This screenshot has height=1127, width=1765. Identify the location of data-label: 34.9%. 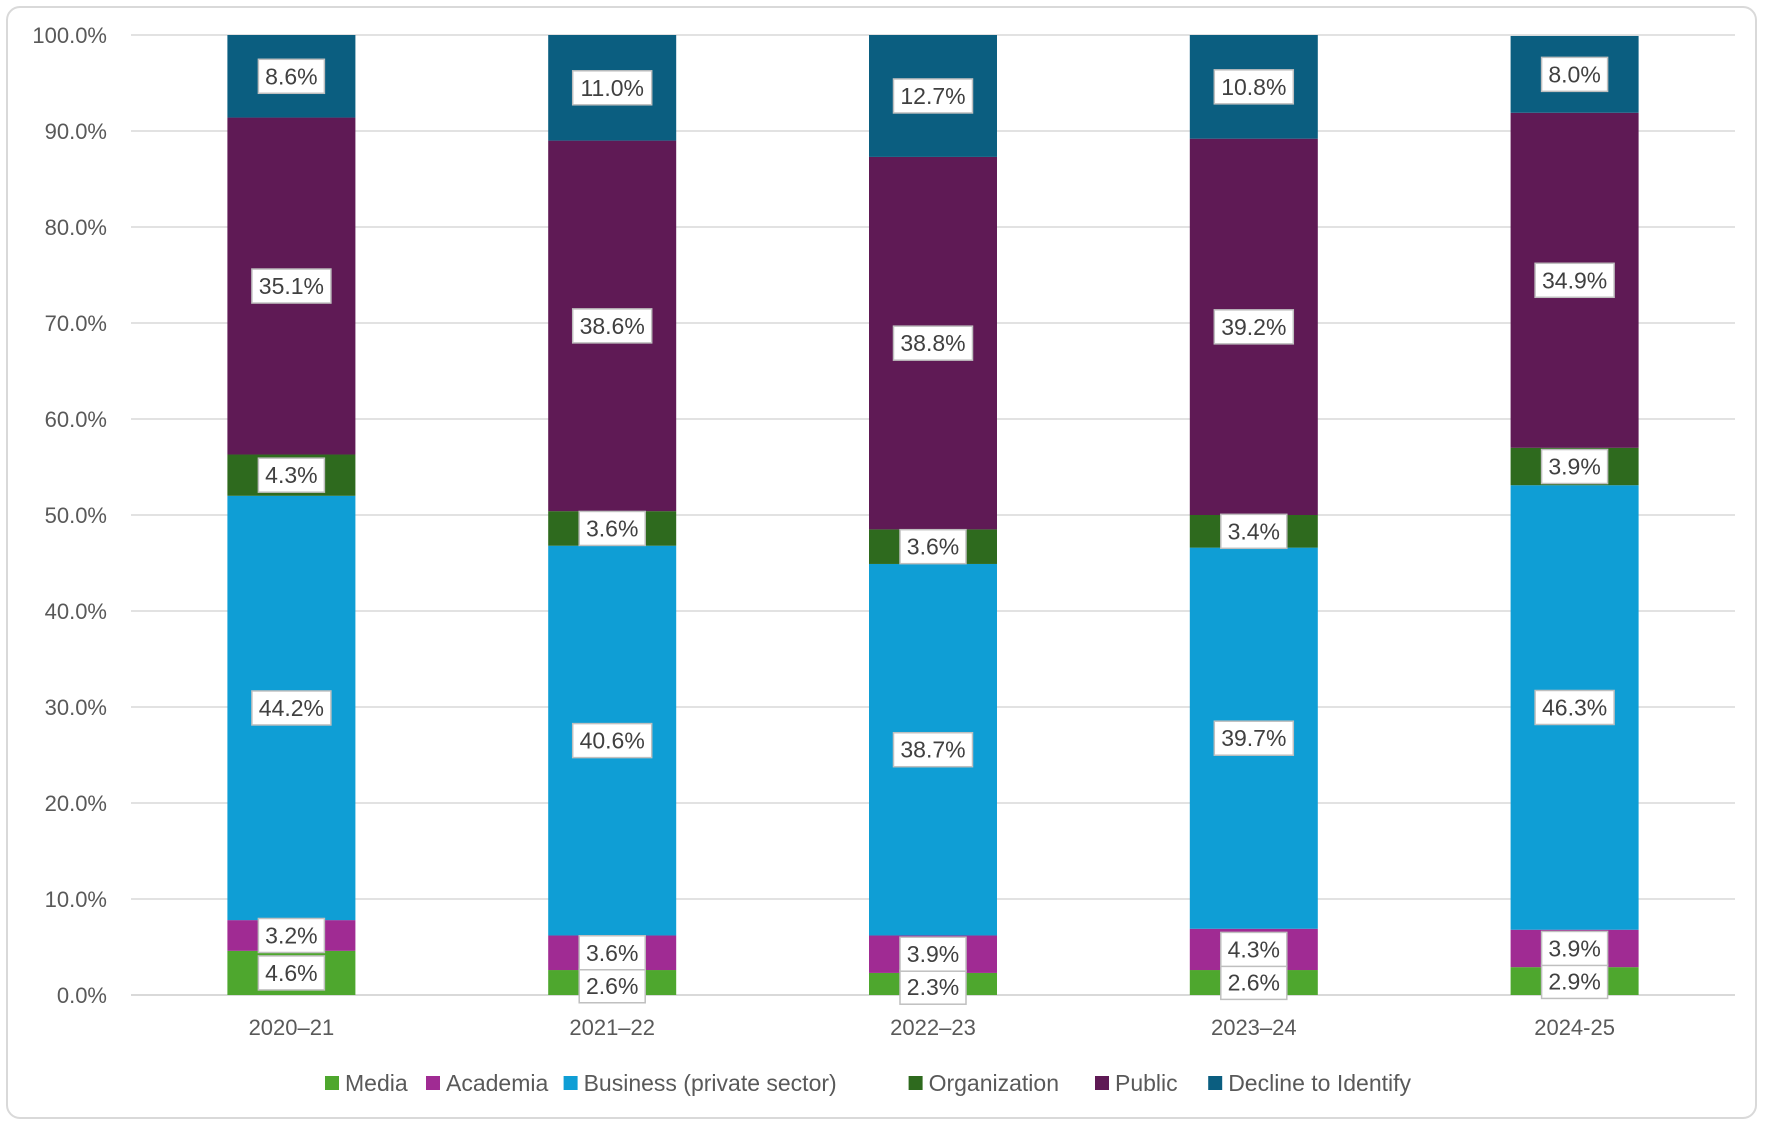
(1574, 280).